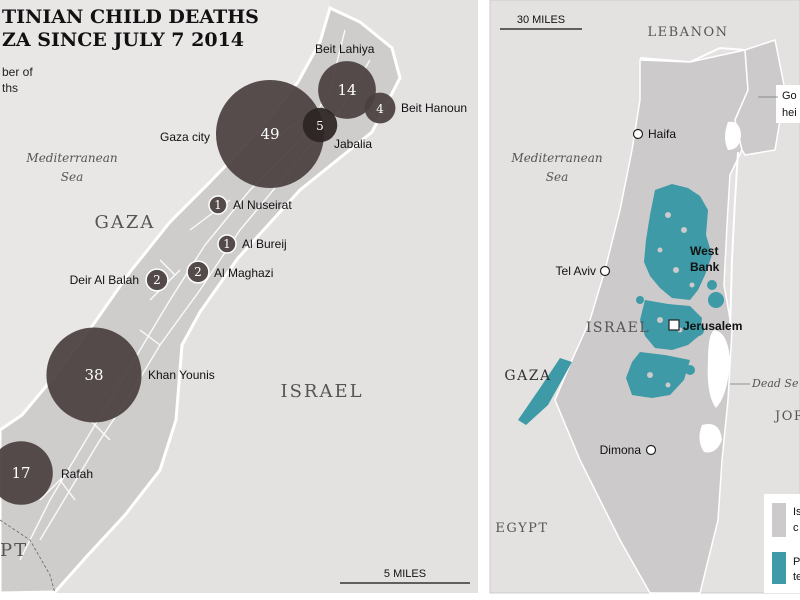 This screenshot has height=600, width=800. I want to click on bubble-beit-lahiya, so click(347, 90).